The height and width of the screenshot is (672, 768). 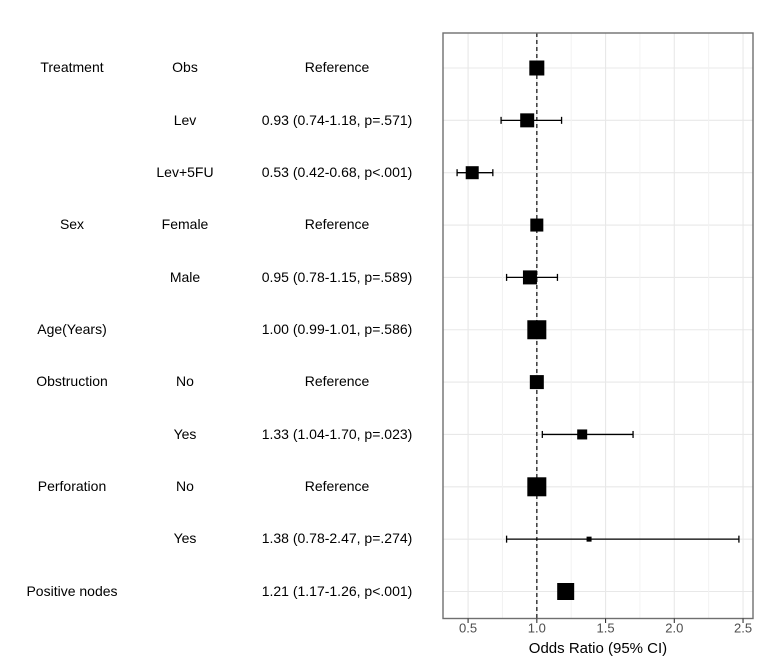 I want to click on row-term-label: Treatment, so click(x=72, y=67).